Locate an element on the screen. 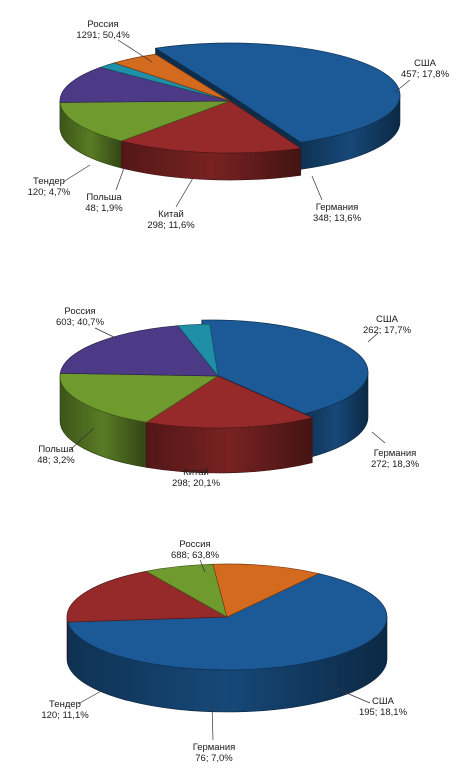  pie-slice-Польша is located at coordinates (198, 350).